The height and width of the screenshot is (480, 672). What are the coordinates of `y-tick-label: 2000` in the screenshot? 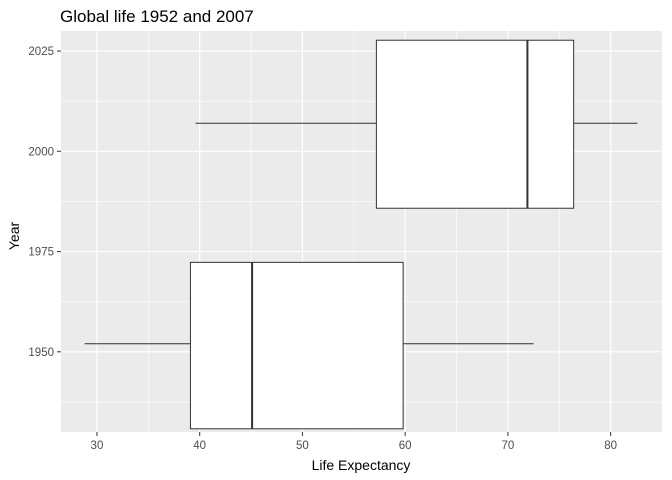 It's located at (41, 152).